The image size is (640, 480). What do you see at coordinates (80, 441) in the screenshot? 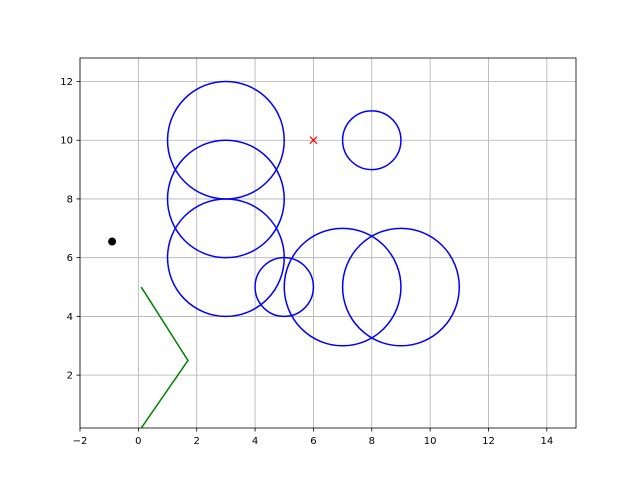
I see `x-tick-label: −2` at bounding box center [80, 441].